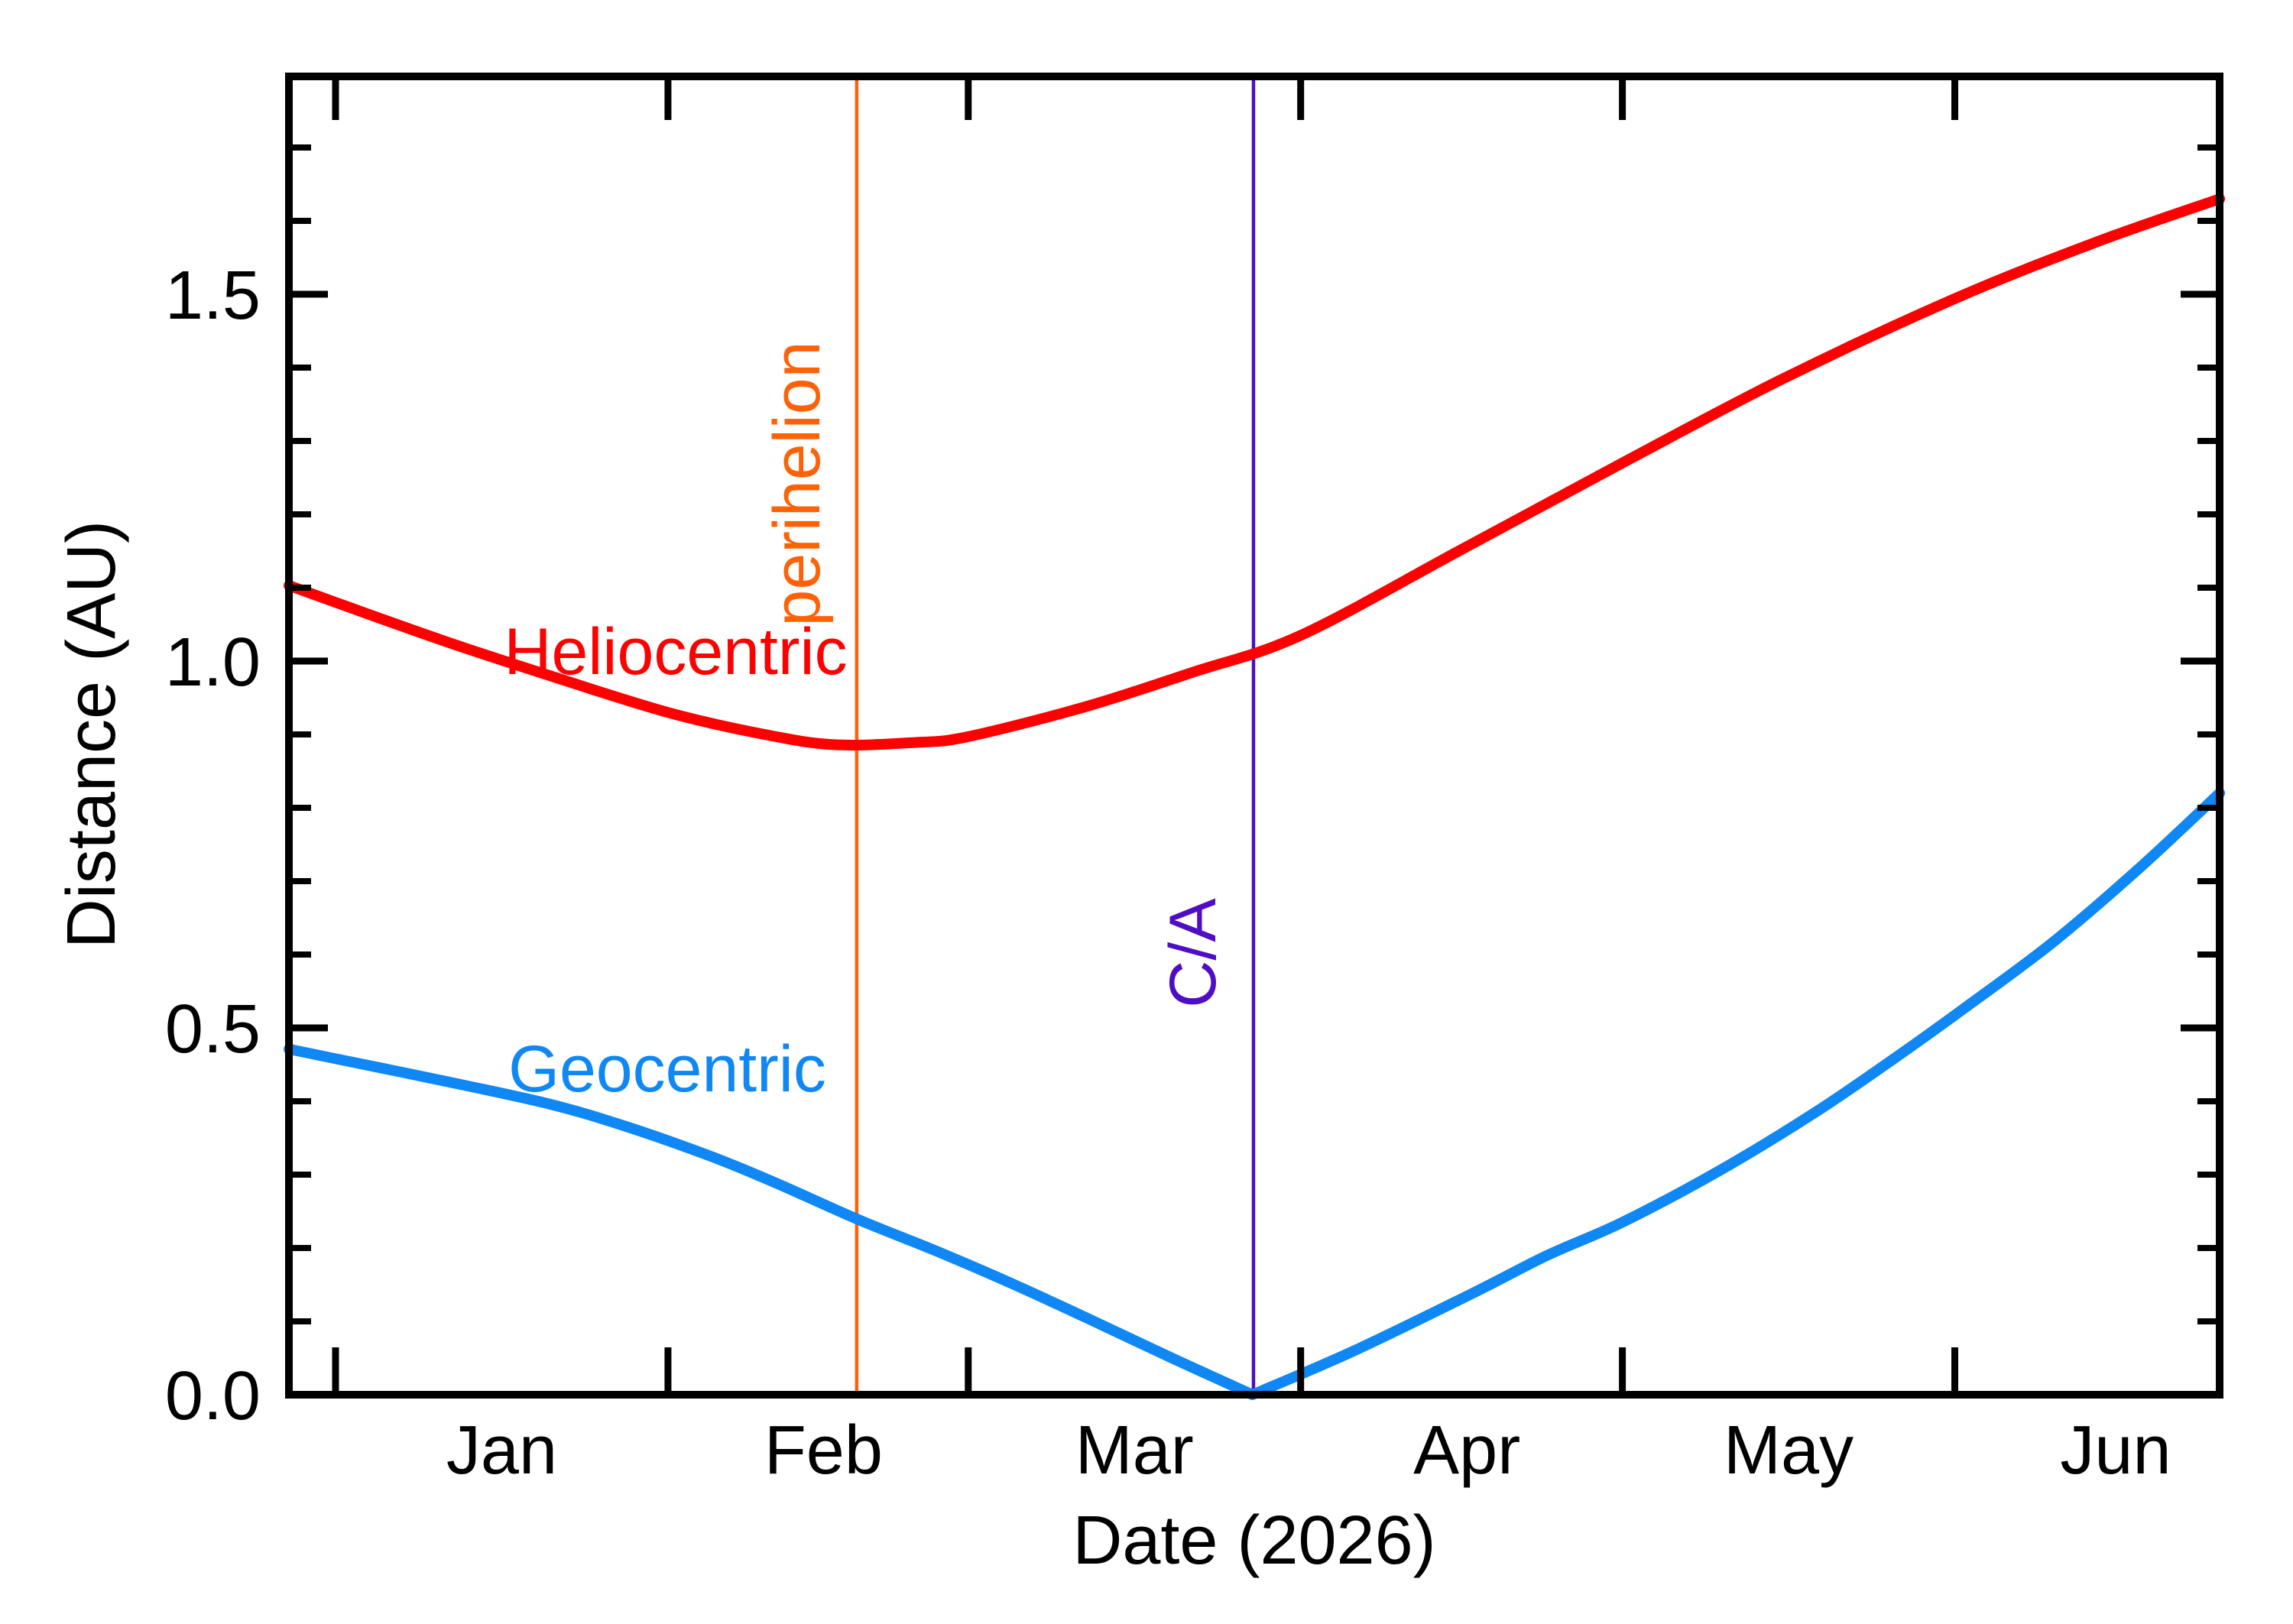 The image size is (2293, 1624). What do you see at coordinates (213, 662) in the screenshot?
I see `y-tick-label: 1.0` at bounding box center [213, 662].